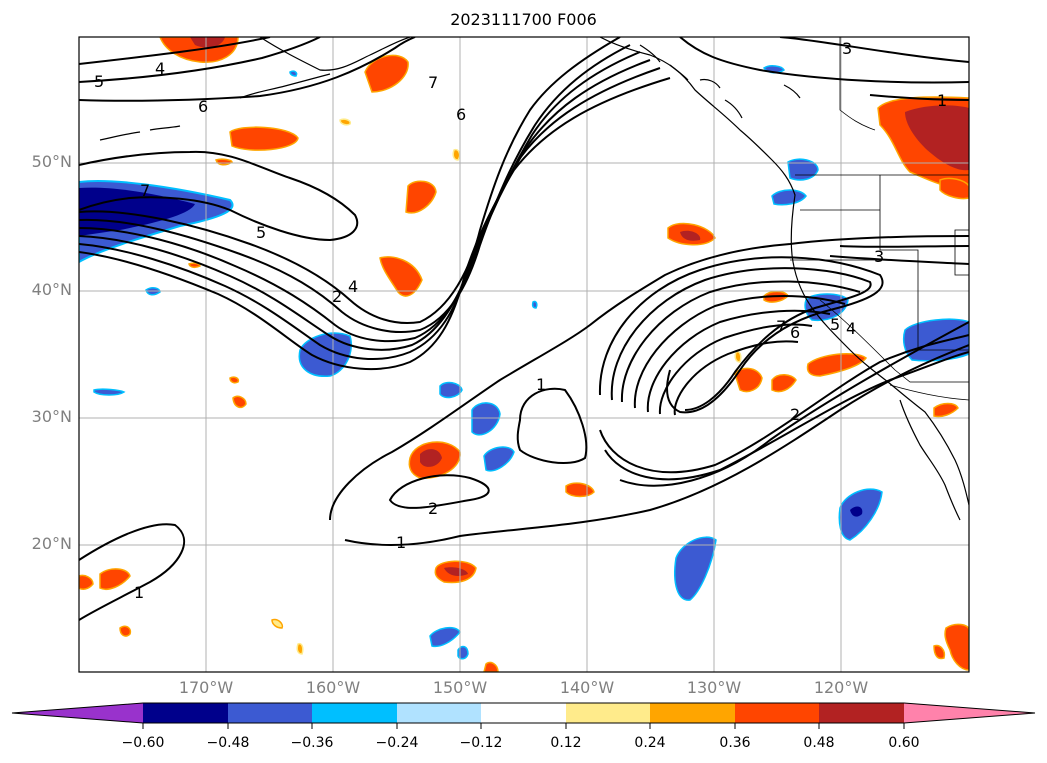 Image resolution: width=1047 pixels, height=763 pixels. What do you see at coordinates (312, 743) in the screenshot?
I see `colorbar-tick-label: −0.36` at bounding box center [312, 743].